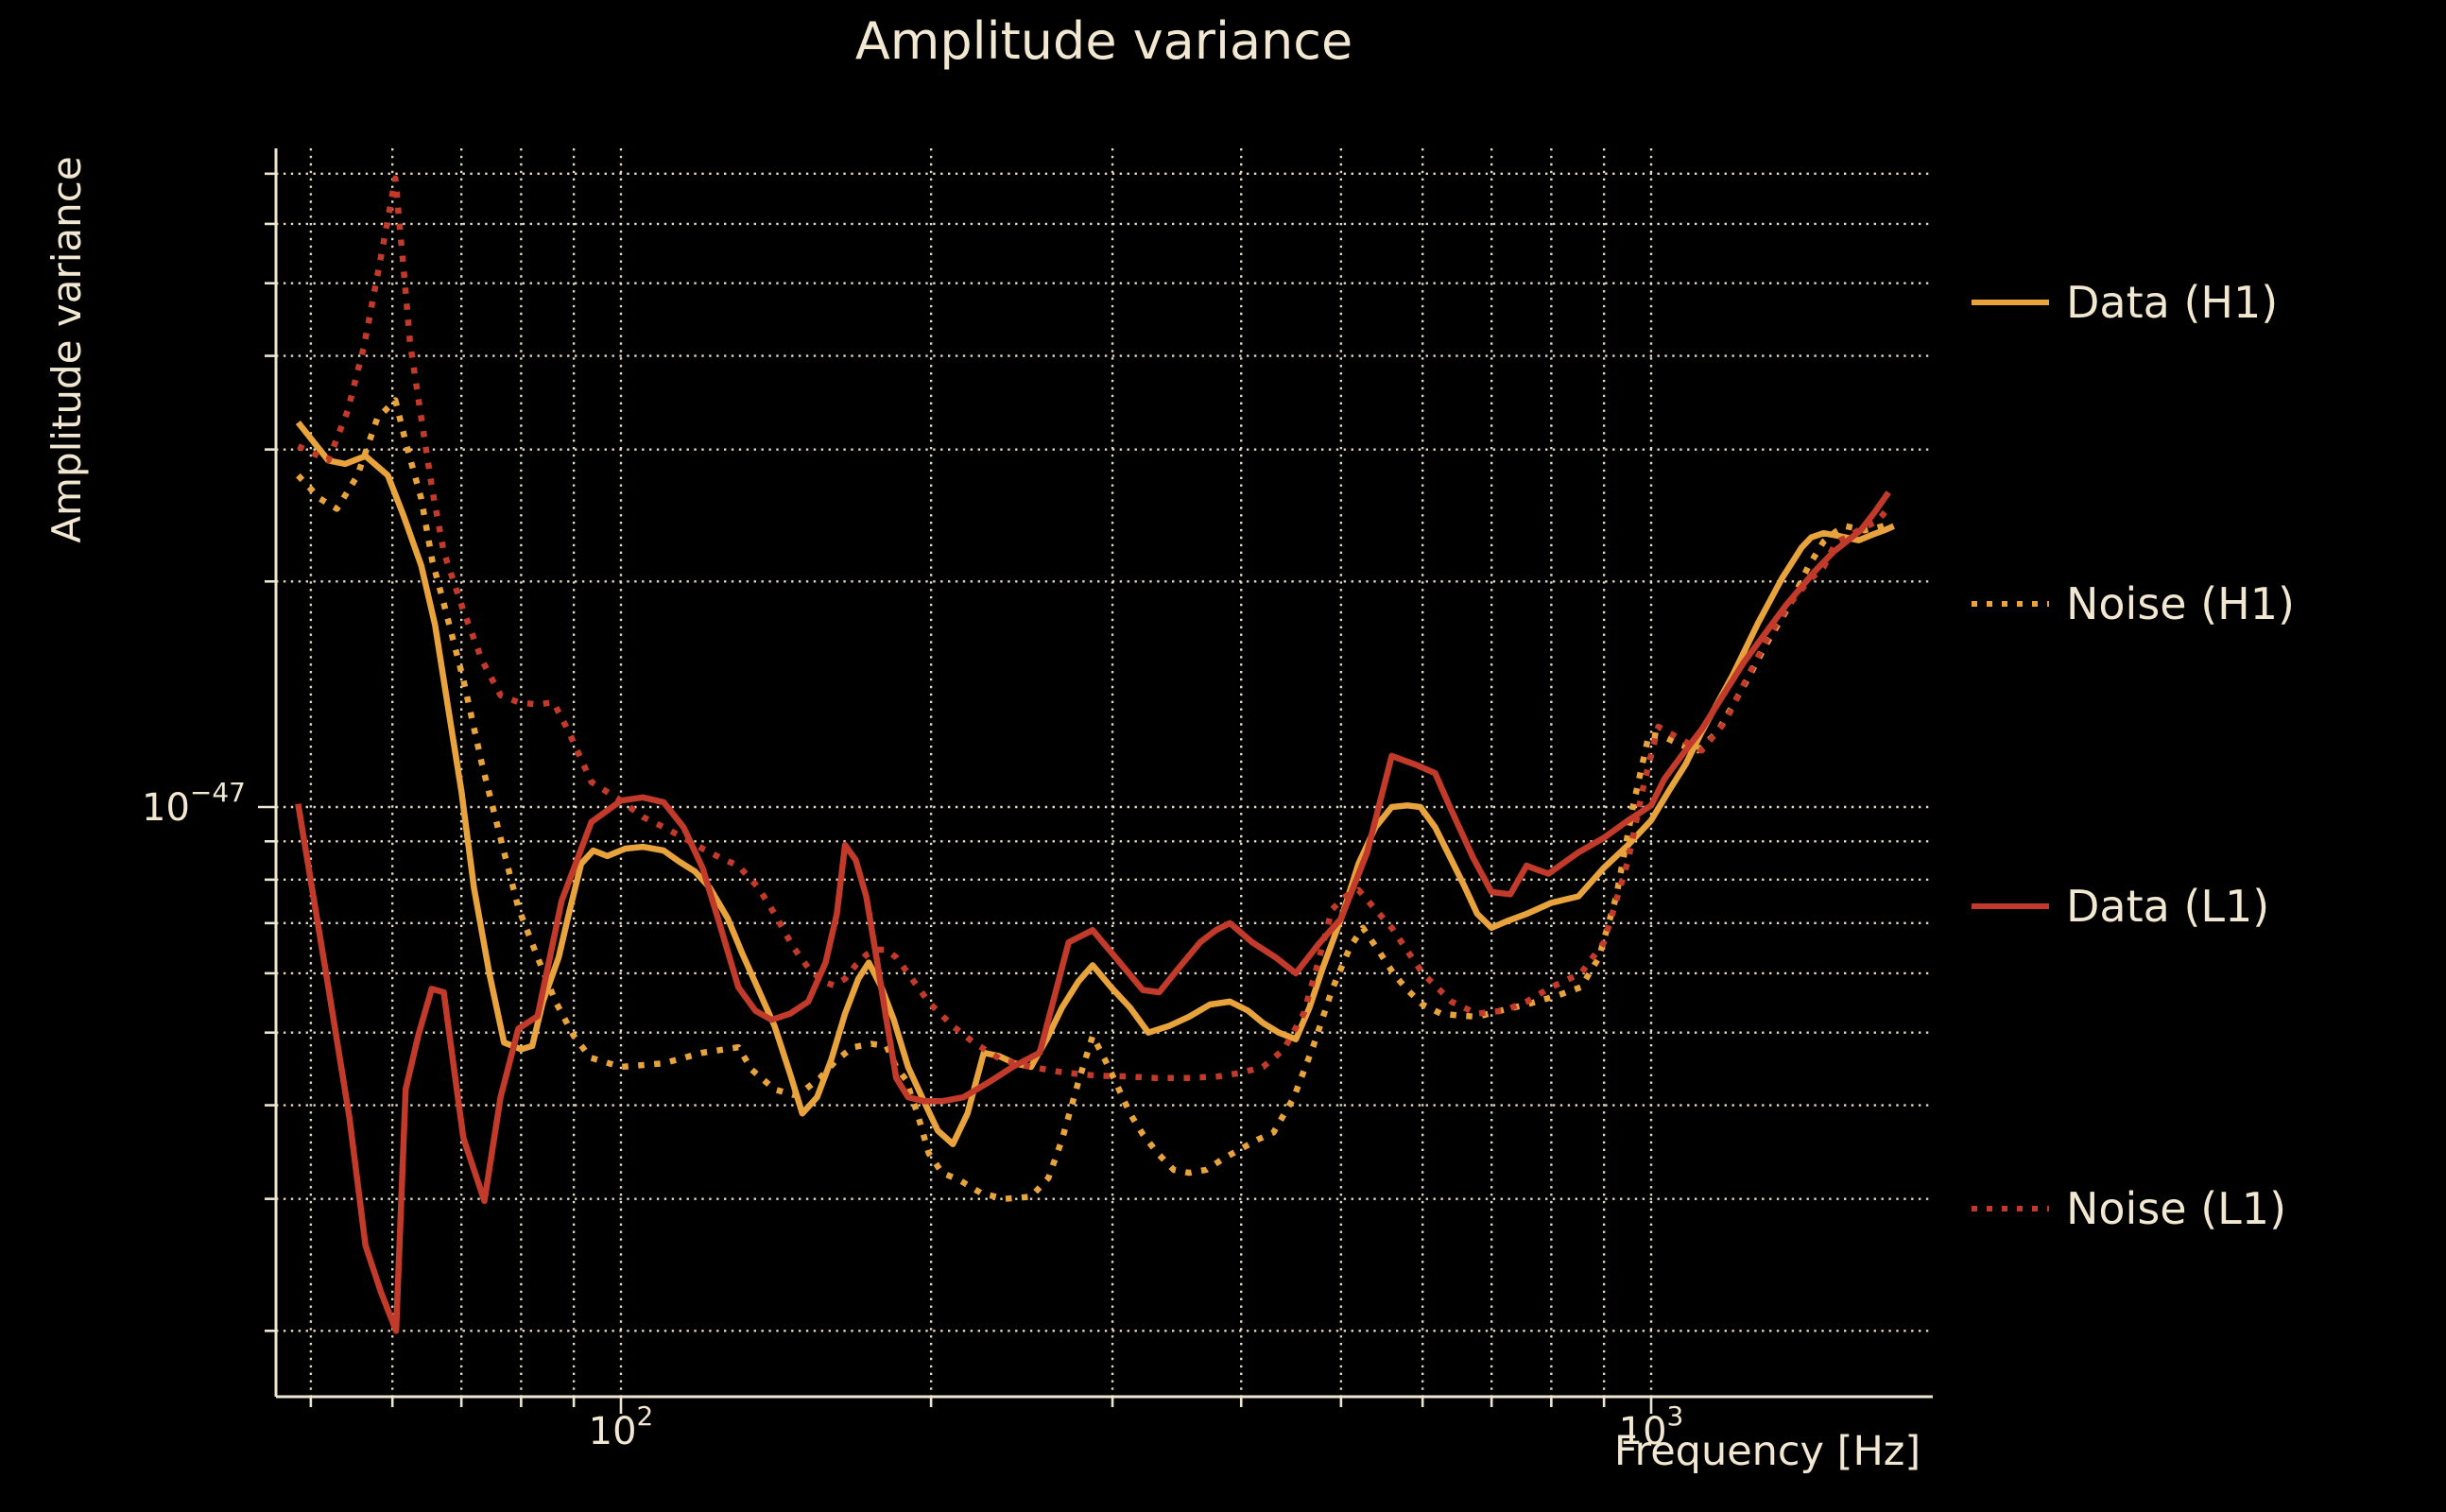 The height and width of the screenshot is (1512, 2446). What do you see at coordinates (2133, 755) in the screenshot?
I see `legend: Data (H1) Noise (H1) Data (L1) Noise (L1)` at bounding box center [2133, 755].